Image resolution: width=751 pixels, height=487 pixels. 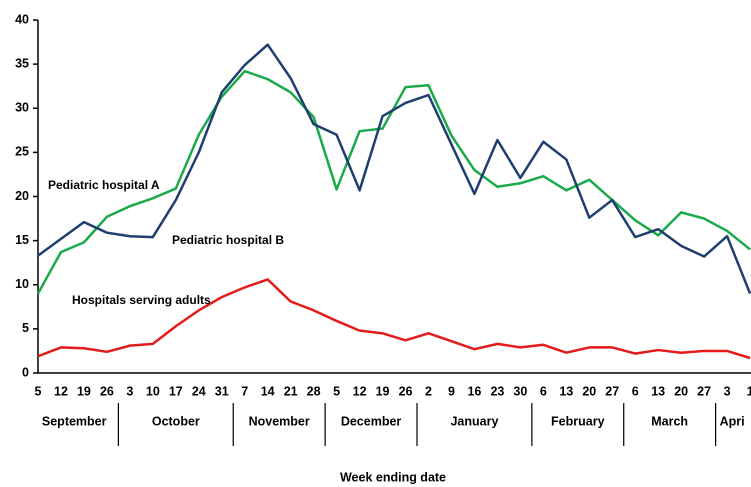 I want to click on x-axis-title: Week ending date, so click(x=393, y=477).